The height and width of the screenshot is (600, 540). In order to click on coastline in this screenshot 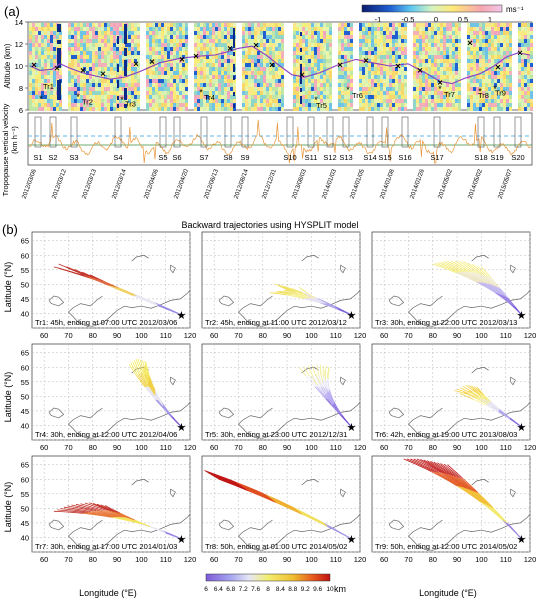, I will do `click(513, 269)`.